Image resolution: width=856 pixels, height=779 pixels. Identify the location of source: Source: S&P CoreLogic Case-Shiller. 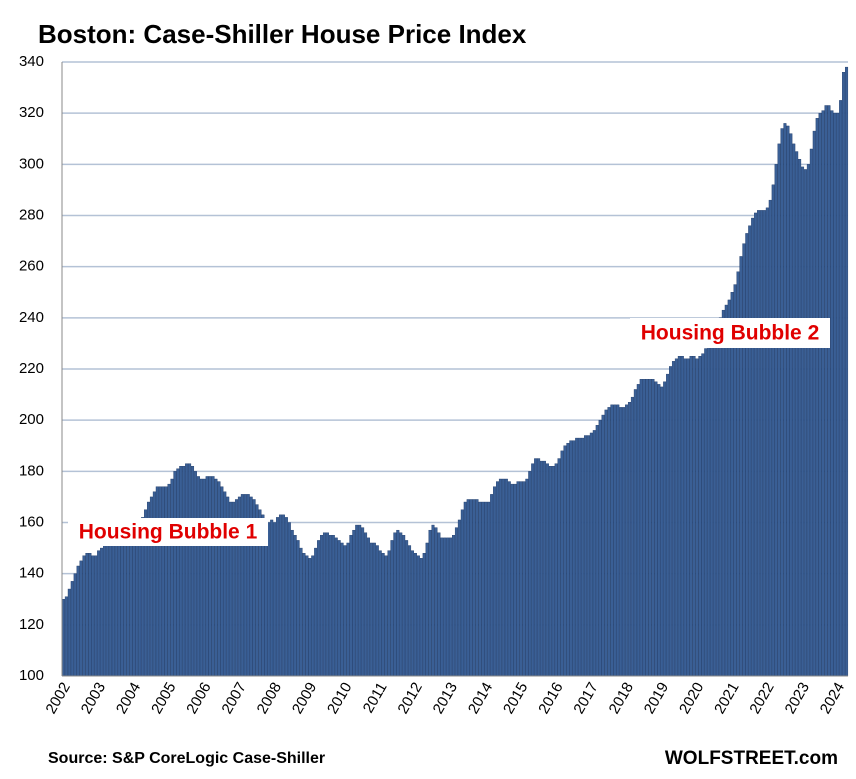
(186, 758).